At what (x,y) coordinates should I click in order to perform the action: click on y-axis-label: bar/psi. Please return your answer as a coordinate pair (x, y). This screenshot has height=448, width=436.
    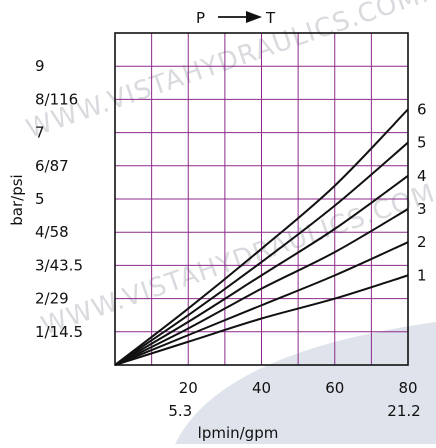
    Looking at the image, I should click on (17, 199).